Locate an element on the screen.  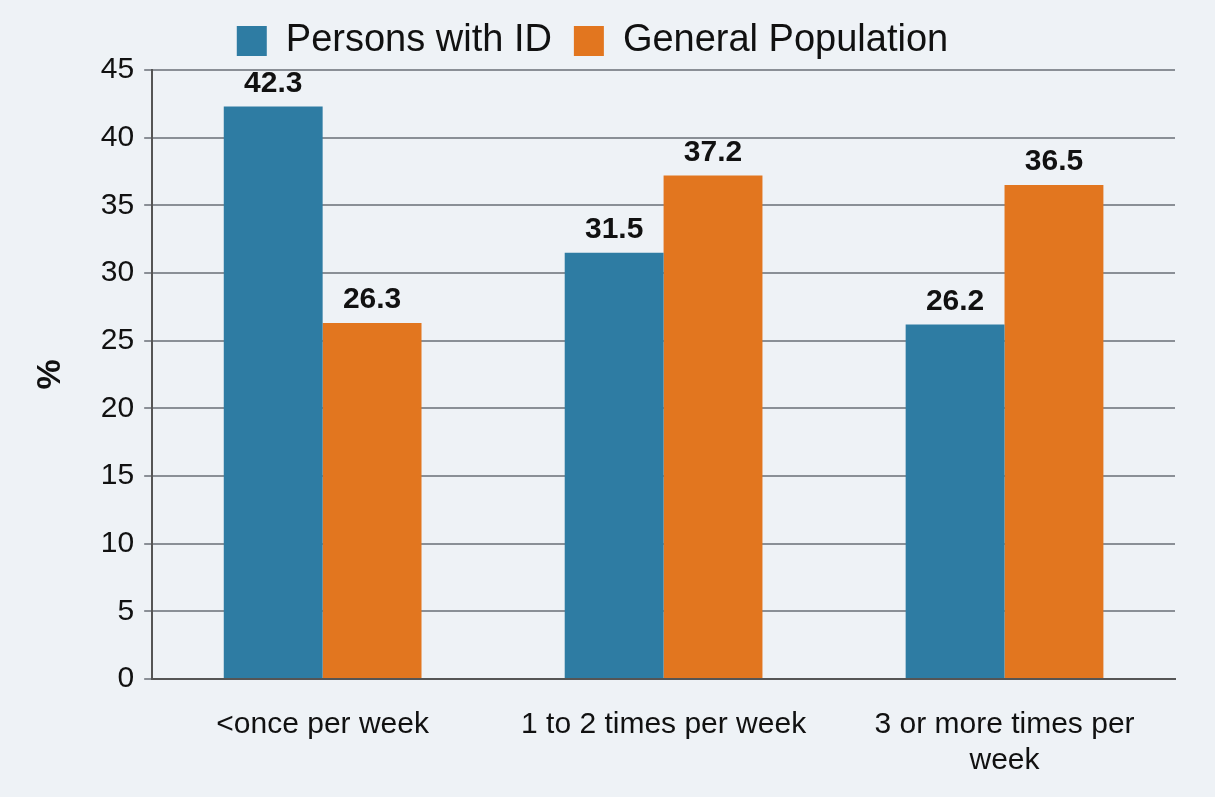
y-tick-label: 15 is located at coordinates (117, 474).